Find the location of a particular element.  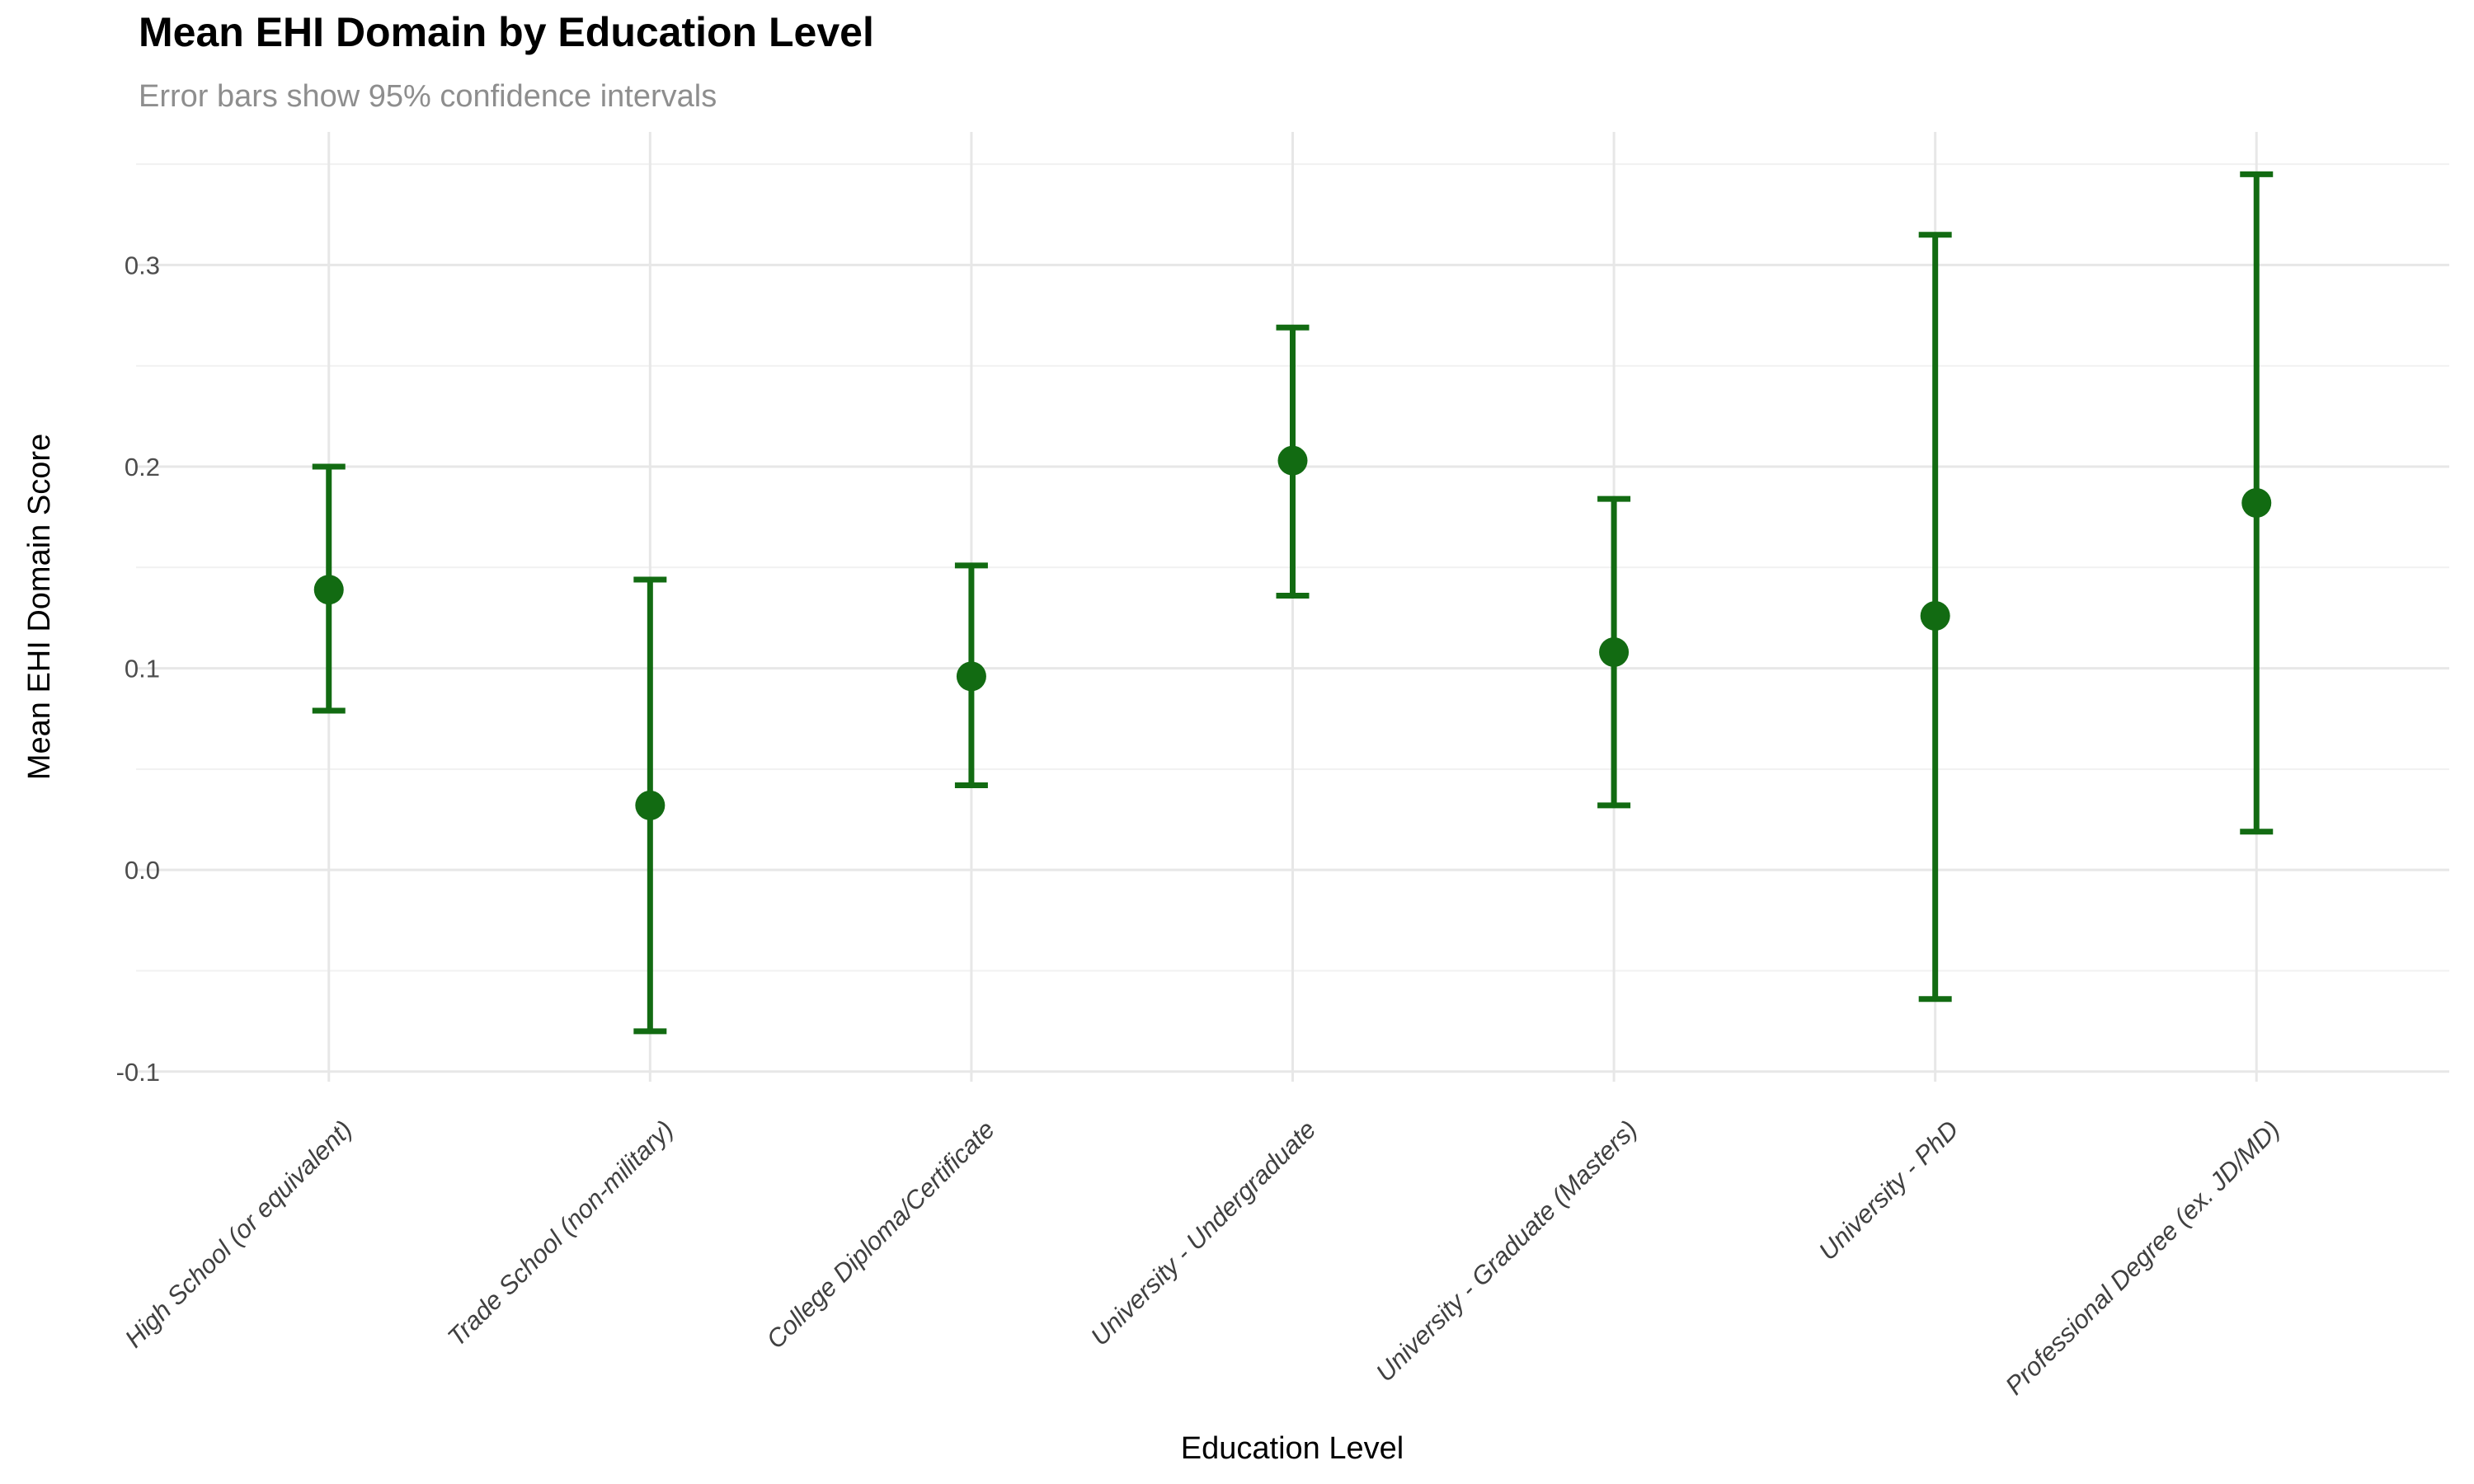

x-tick-label: High School (or equivalent) is located at coordinates (239, 1234).